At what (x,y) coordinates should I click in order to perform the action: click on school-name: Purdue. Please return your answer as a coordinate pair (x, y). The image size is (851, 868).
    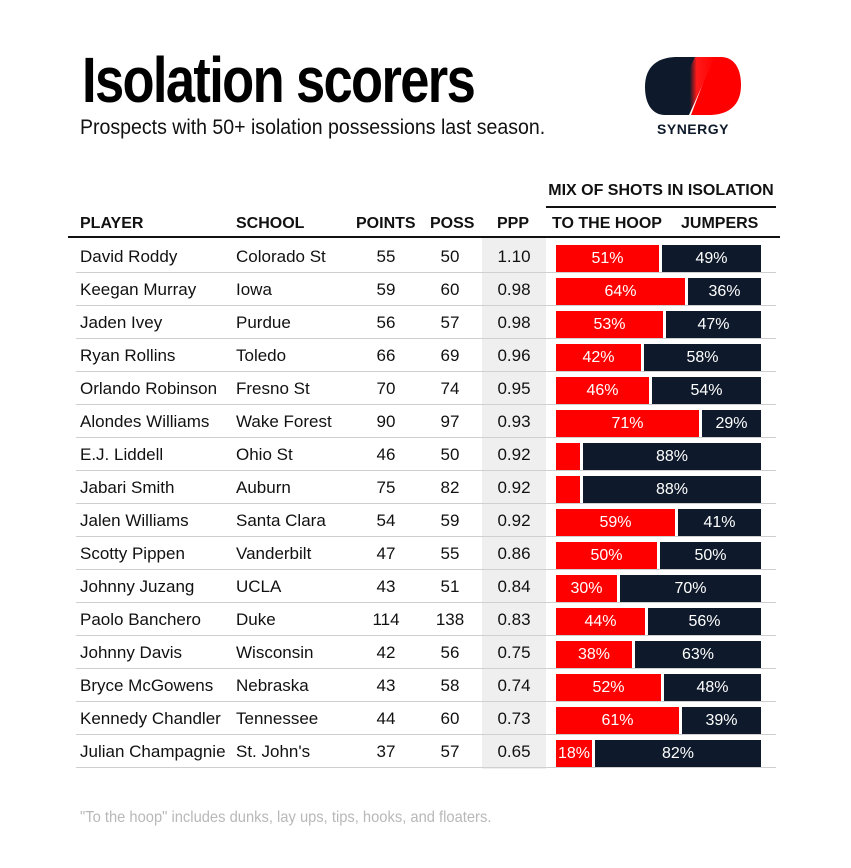
    Looking at the image, I should click on (263, 322).